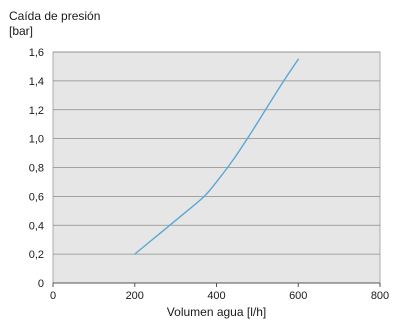  What do you see at coordinates (36, 197) in the screenshot?
I see `y-tick-label-3: 0,6` at bounding box center [36, 197].